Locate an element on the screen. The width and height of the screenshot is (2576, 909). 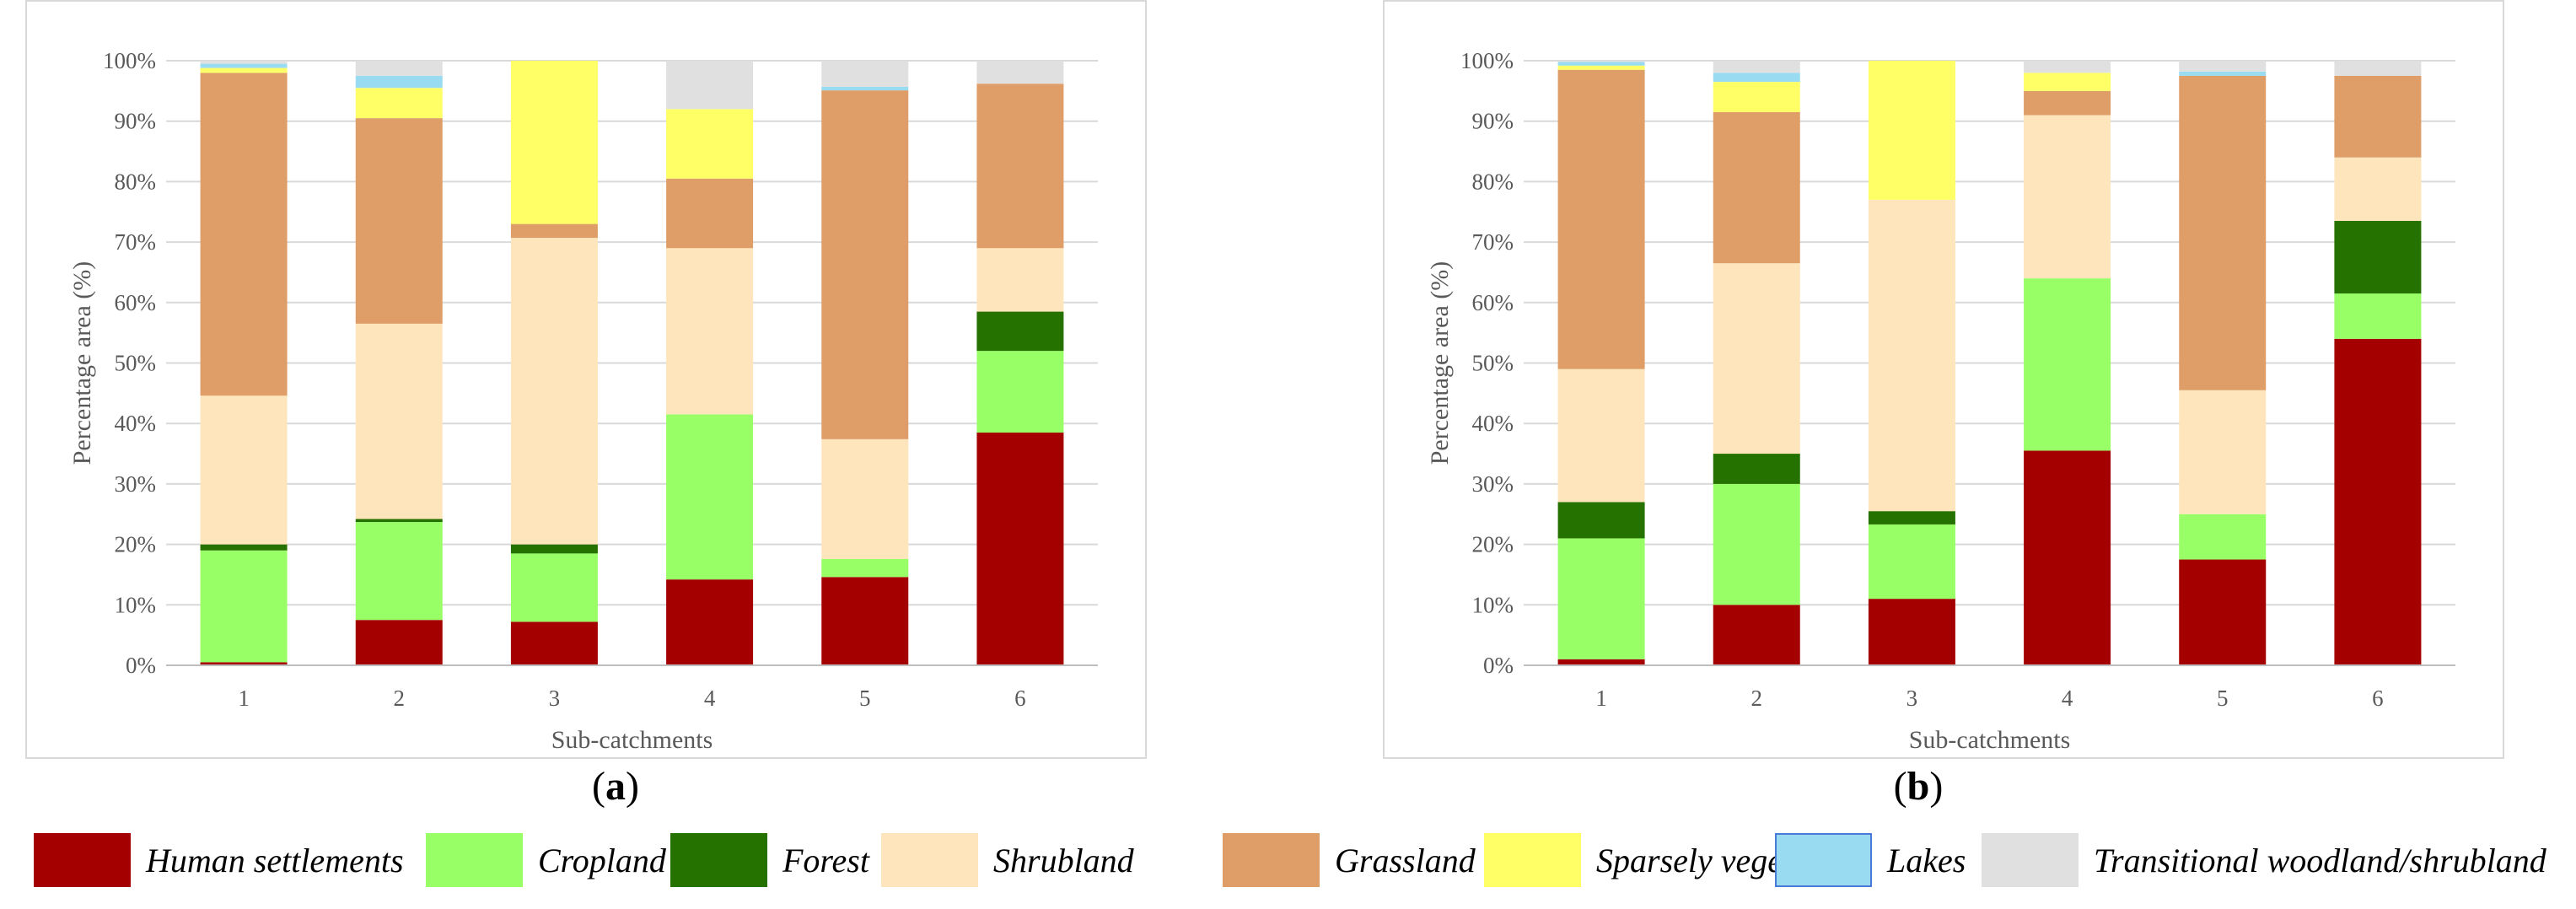
legend-item-forest: Forest is located at coordinates (770, 860).